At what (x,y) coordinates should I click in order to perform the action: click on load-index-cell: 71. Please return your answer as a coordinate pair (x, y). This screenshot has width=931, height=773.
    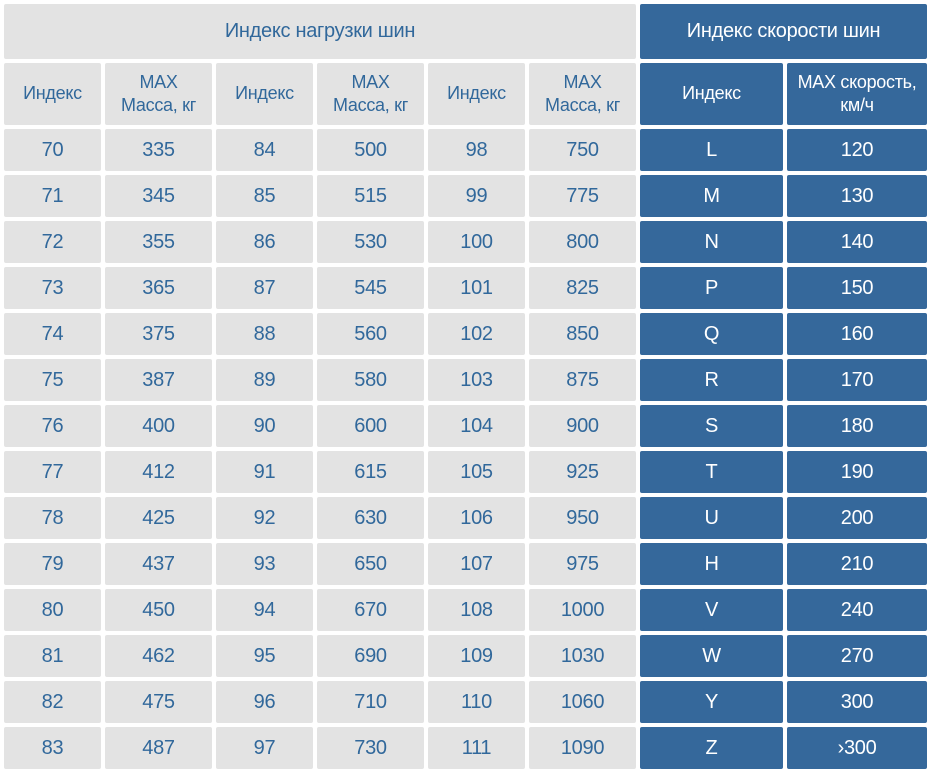
    Looking at the image, I should click on (52, 196).